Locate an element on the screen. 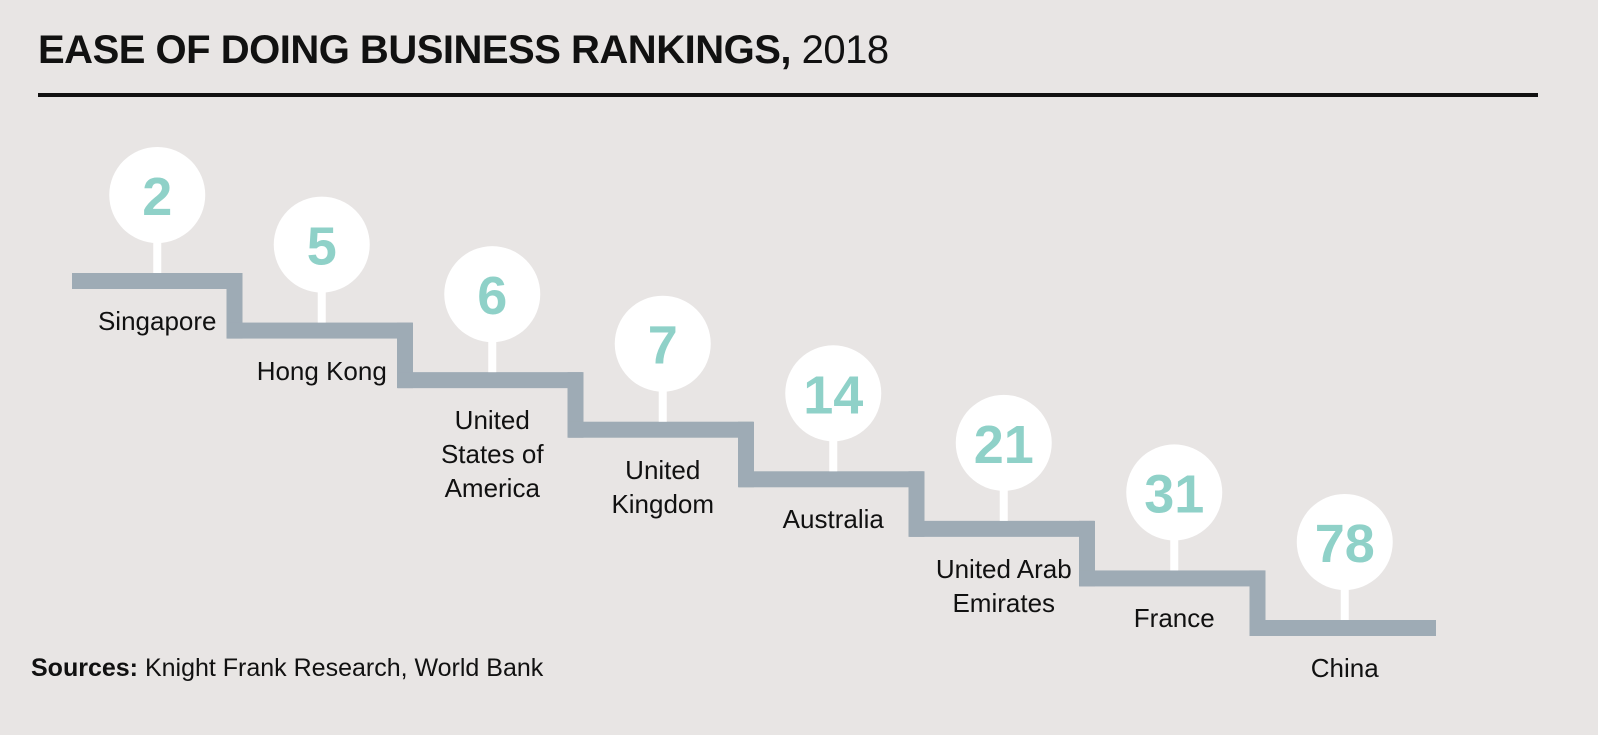 The width and height of the screenshot is (1598, 735). chart-title-year: 2018 is located at coordinates (845, 50).